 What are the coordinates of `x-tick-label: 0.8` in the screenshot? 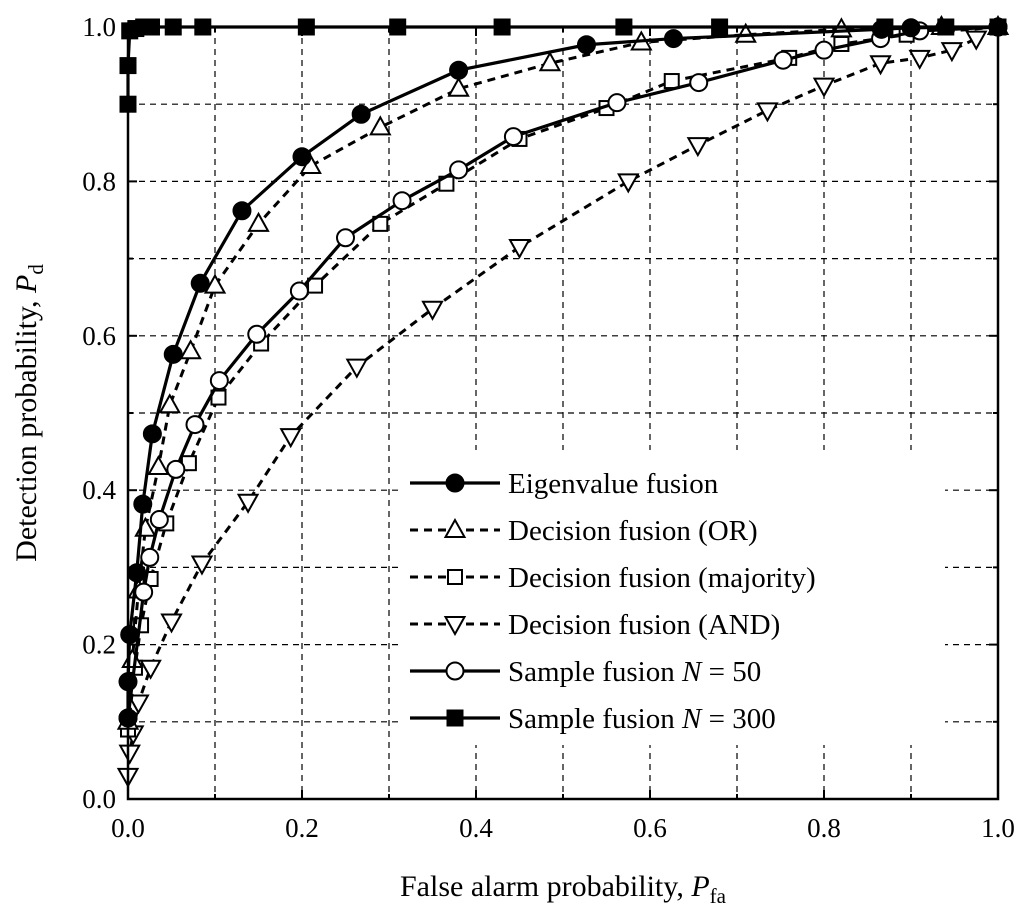 It's located at (824, 828).